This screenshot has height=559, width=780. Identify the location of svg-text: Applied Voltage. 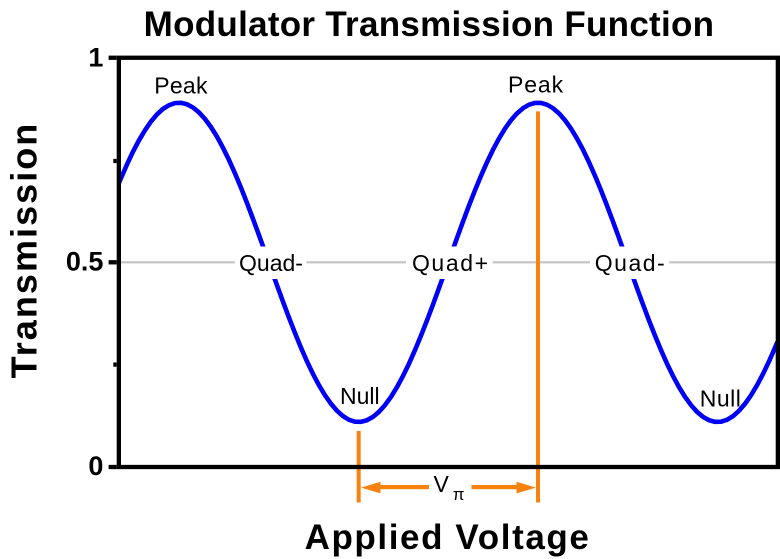
(448, 537).